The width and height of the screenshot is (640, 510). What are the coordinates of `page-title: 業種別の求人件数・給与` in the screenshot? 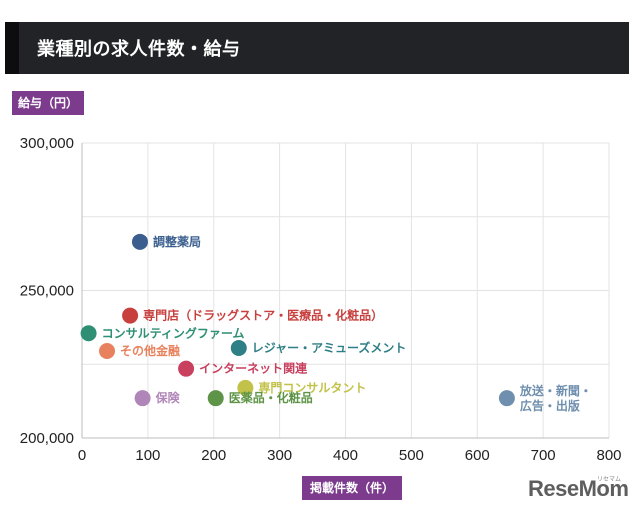 It's located at (139, 49).